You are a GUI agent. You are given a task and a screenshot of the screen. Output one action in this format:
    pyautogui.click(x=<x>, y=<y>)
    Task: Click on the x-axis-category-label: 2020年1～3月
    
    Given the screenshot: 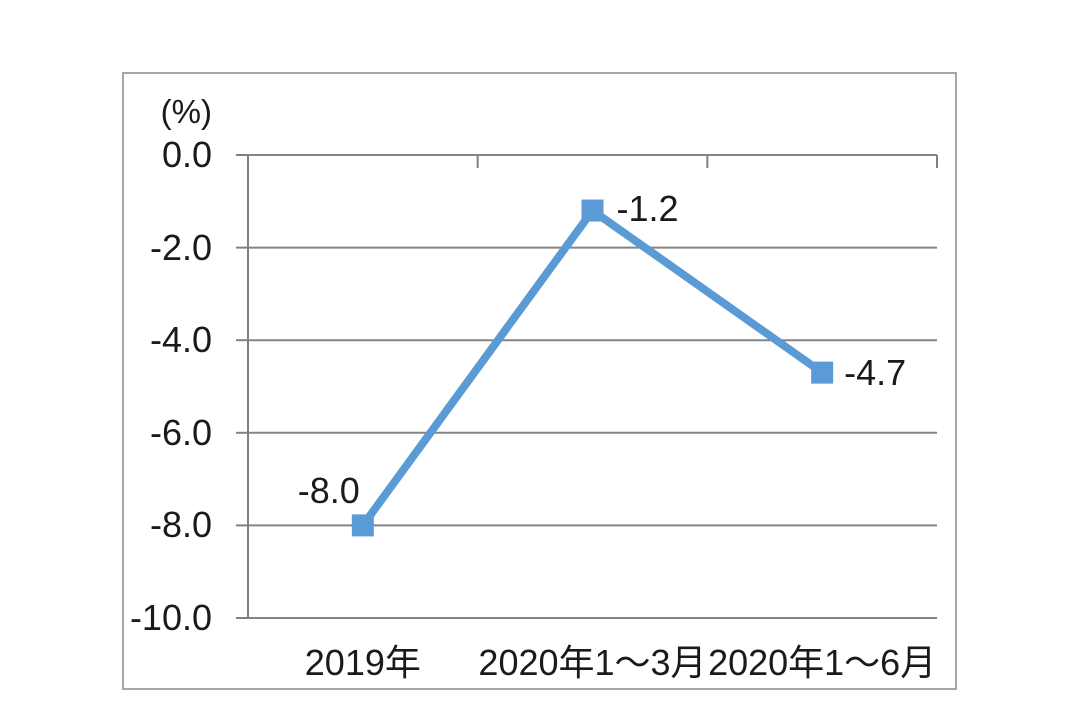 What is the action you would take?
    pyautogui.click(x=592, y=662)
    